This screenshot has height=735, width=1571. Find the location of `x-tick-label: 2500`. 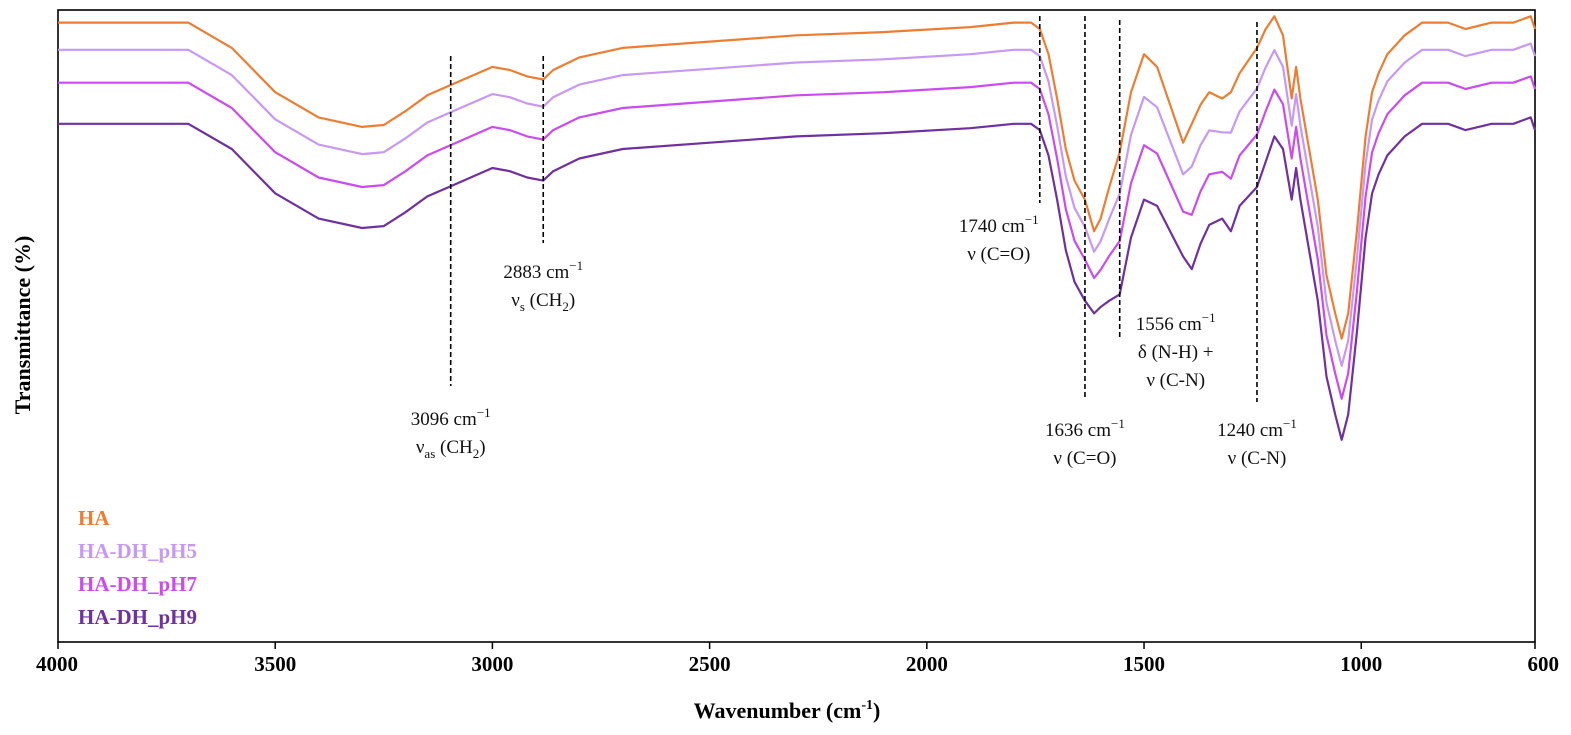

x-tick-label: 2500 is located at coordinates (710, 664).